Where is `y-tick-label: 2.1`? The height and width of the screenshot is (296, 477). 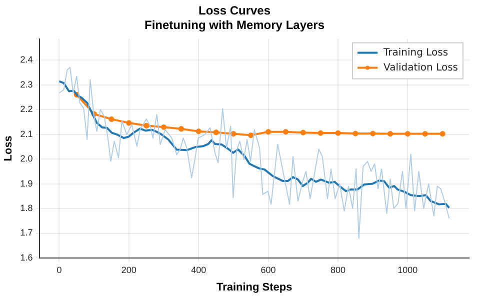 y-tick-label: 2.1 is located at coordinates (26, 133).